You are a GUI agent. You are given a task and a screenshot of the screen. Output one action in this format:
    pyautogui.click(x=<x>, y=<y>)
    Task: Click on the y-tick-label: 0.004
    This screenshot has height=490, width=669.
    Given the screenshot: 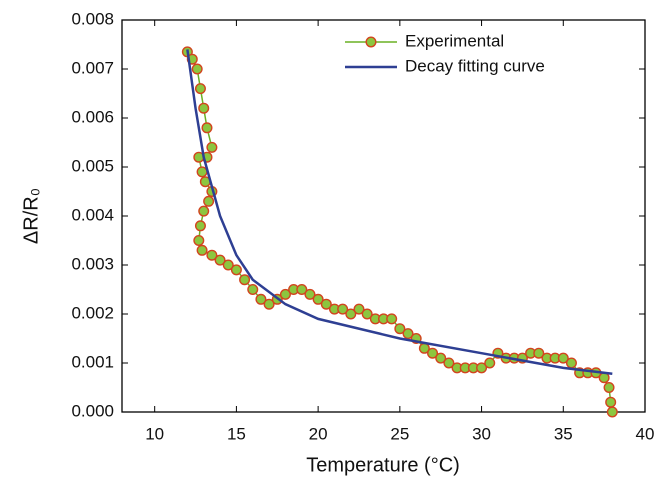 What is the action you would take?
    pyautogui.click(x=92, y=214)
    